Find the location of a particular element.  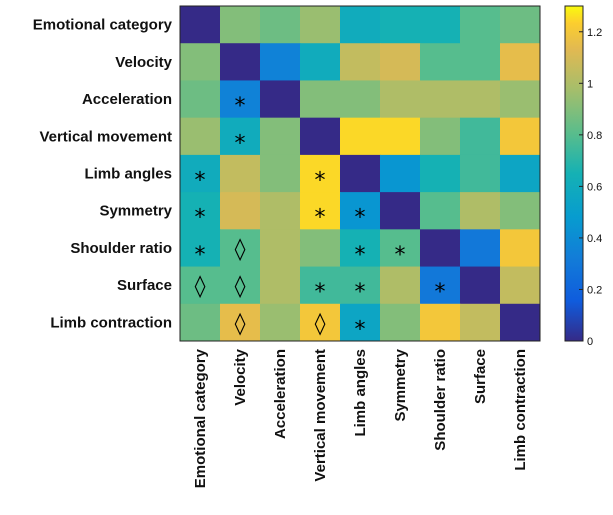

heatmap-cell-velocity-symmetry is located at coordinates (400, 62).